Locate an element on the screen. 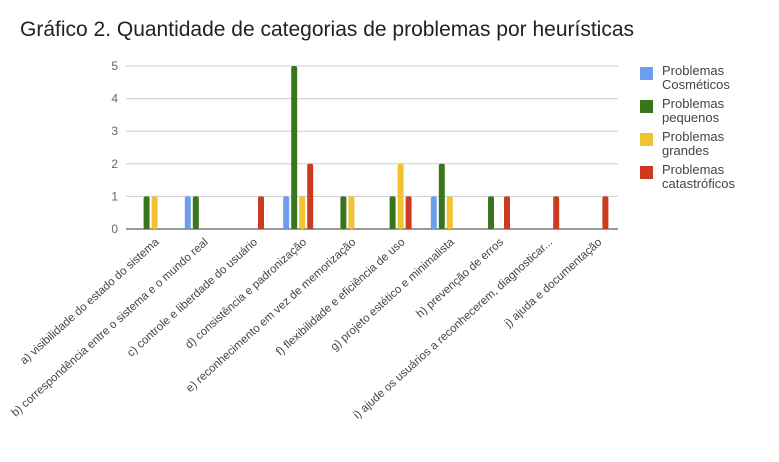  legend-label: Problemas Cosméticos is located at coordinates (696, 77).